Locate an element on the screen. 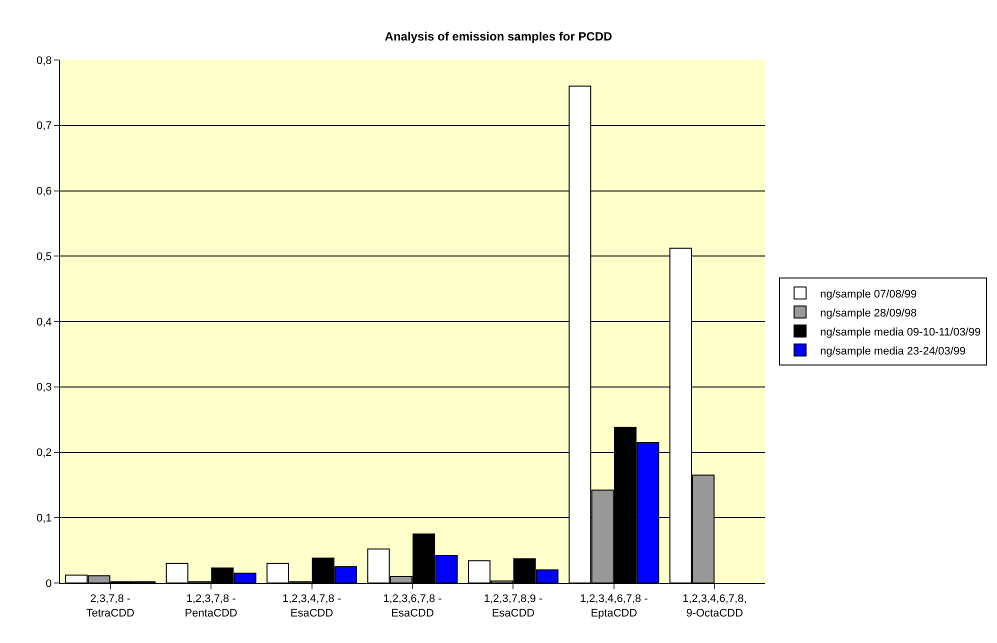  y-tick-label: 0,7 is located at coordinates (44, 126).